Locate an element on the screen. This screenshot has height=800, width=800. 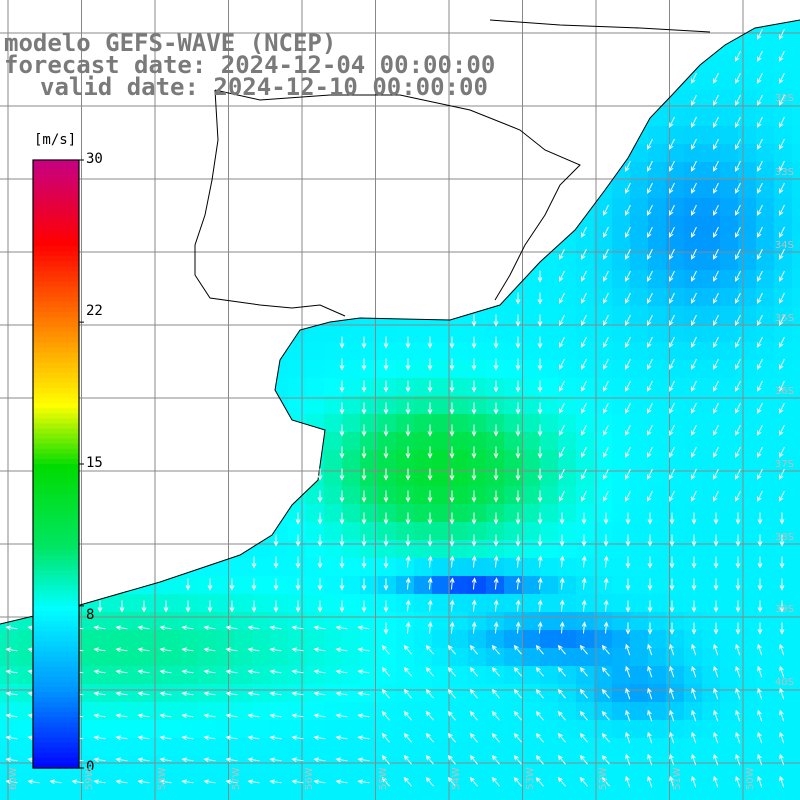
lon-label: 51W is located at coordinates (677, 778).